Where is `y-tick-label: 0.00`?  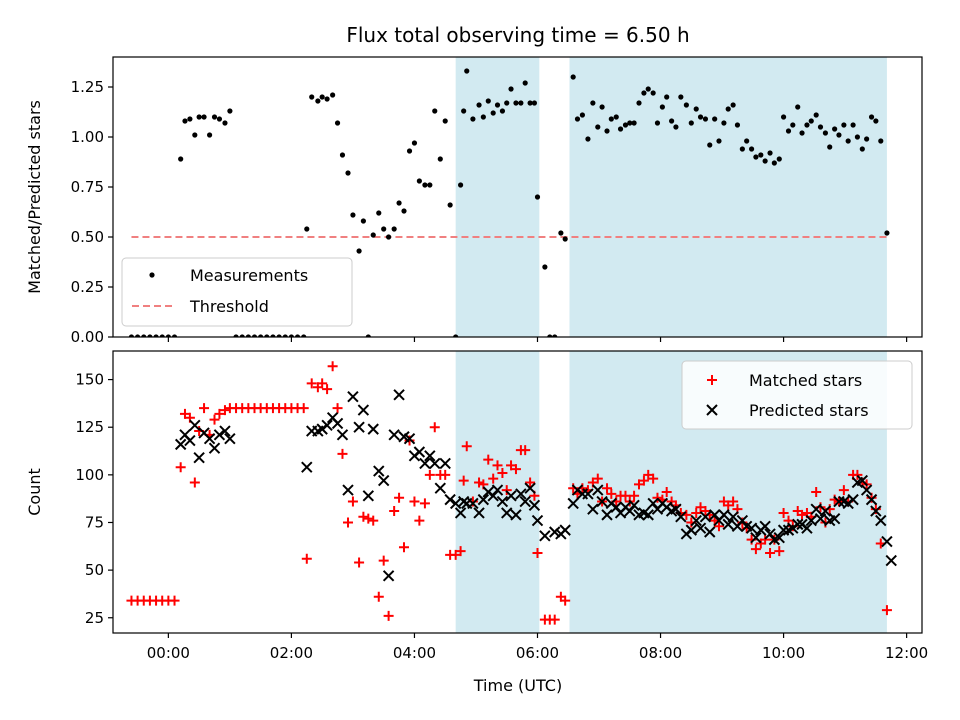 y-tick-label: 0.00 is located at coordinates (87, 337).